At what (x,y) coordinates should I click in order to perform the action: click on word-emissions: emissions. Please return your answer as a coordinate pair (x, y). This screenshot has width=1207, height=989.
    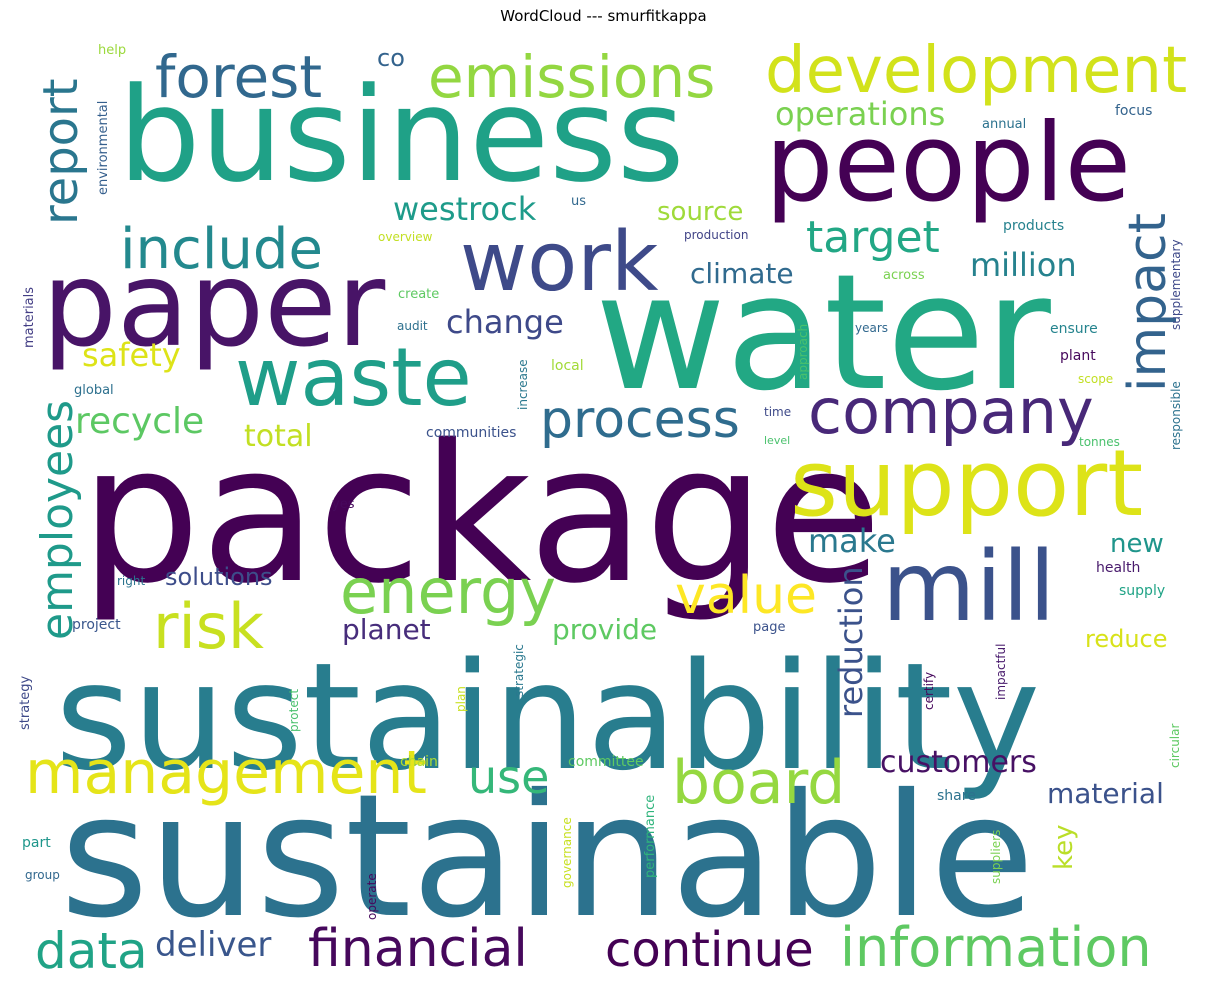
    Looking at the image, I should click on (571, 77).